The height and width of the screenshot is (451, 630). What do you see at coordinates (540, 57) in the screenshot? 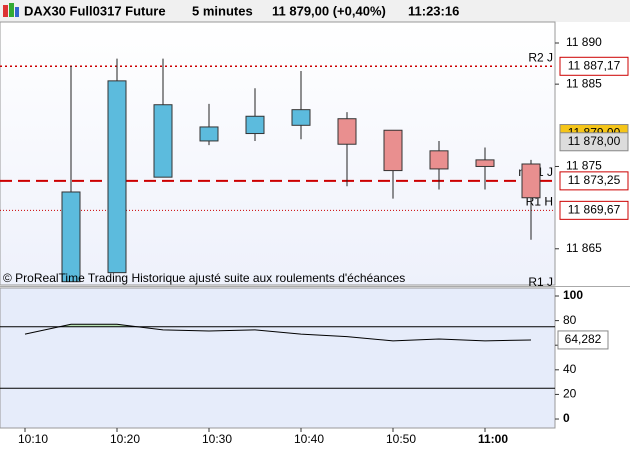
I see `pivot-level-name: R2 J` at bounding box center [540, 57].